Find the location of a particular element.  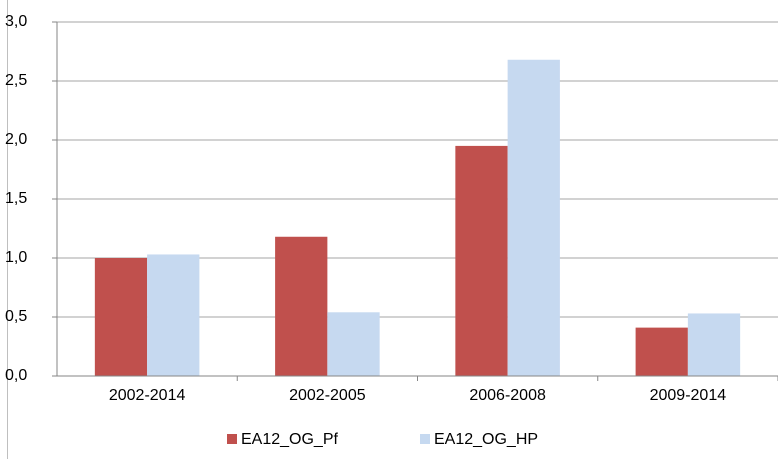

x-tick-label: 2006-2008 is located at coordinates (507, 395).